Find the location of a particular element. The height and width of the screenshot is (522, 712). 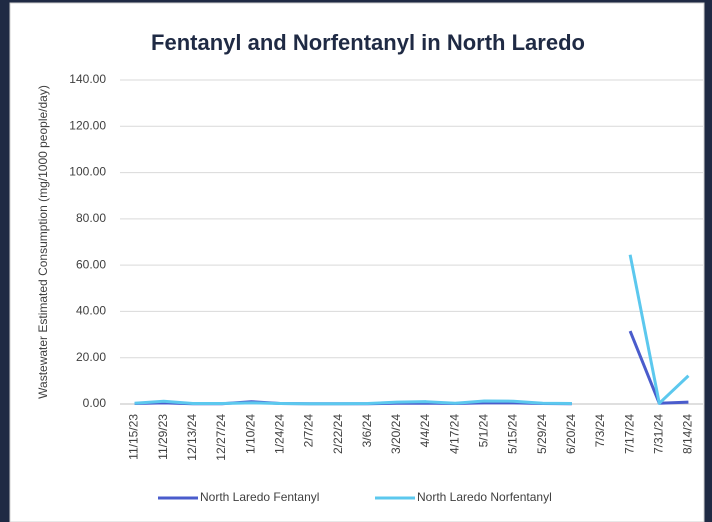

y-tick-label: 20.00 is located at coordinates (91, 357).